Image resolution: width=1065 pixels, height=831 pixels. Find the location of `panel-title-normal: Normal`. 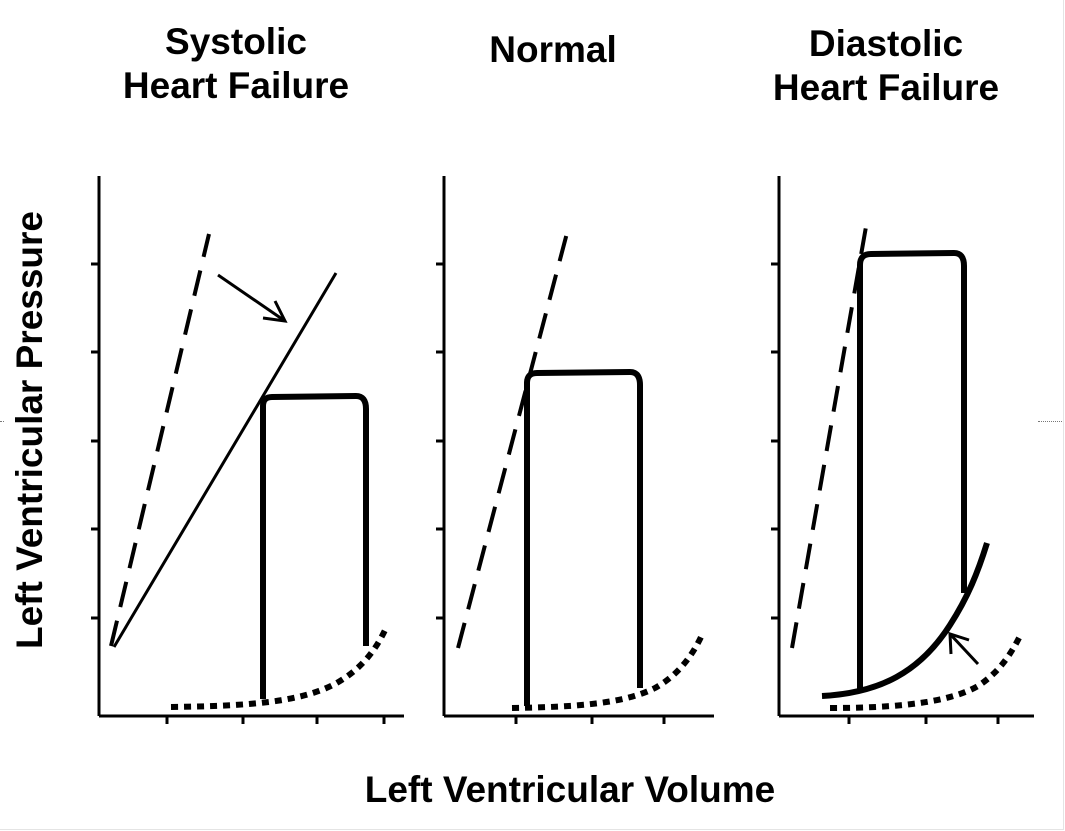

panel-title-normal: Normal is located at coordinates (553, 50).